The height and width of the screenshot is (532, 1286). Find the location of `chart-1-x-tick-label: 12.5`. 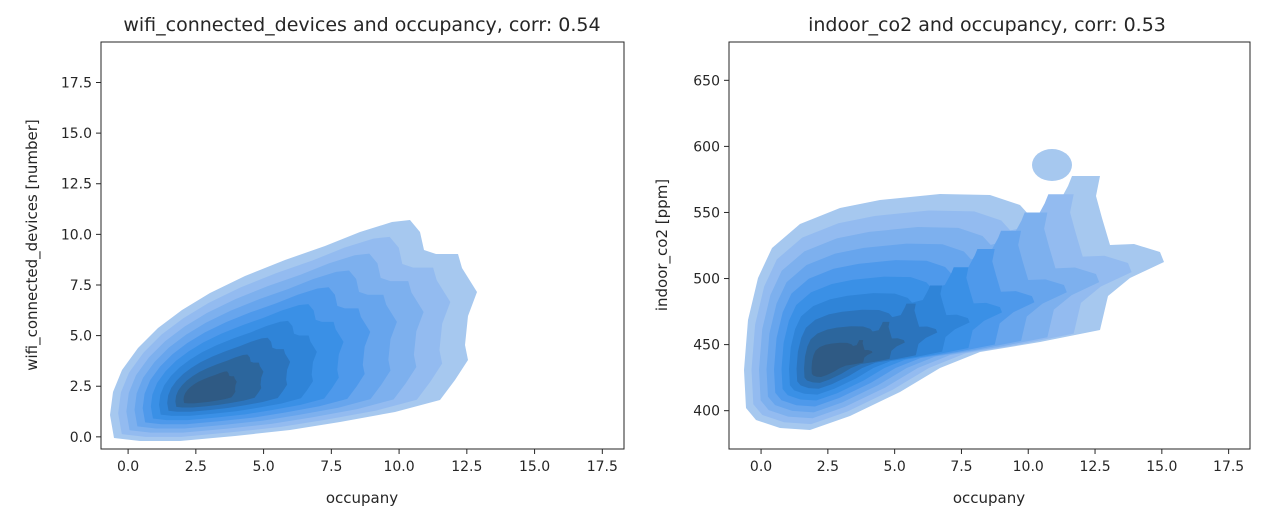

chart-1-x-tick-label: 12.5 is located at coordinates (466, 467).